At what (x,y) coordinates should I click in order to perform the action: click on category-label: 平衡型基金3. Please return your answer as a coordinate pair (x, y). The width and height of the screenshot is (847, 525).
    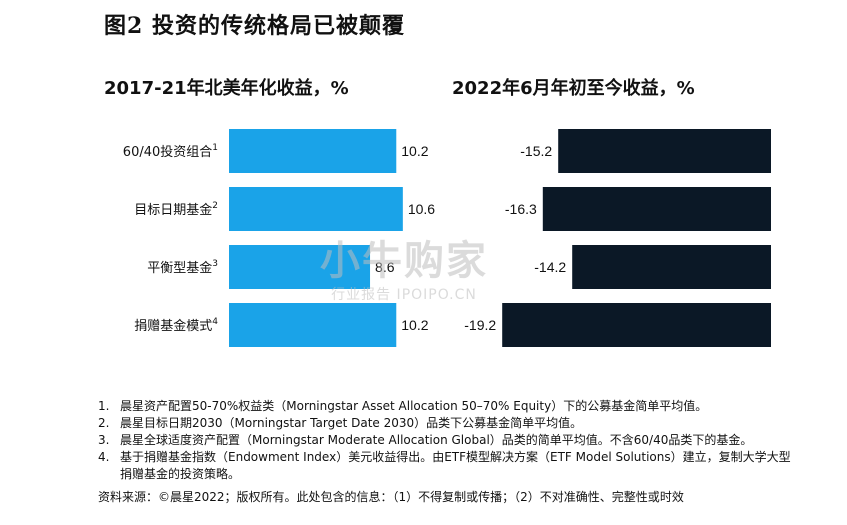
    Looking at the image, I should click on (182, 267).